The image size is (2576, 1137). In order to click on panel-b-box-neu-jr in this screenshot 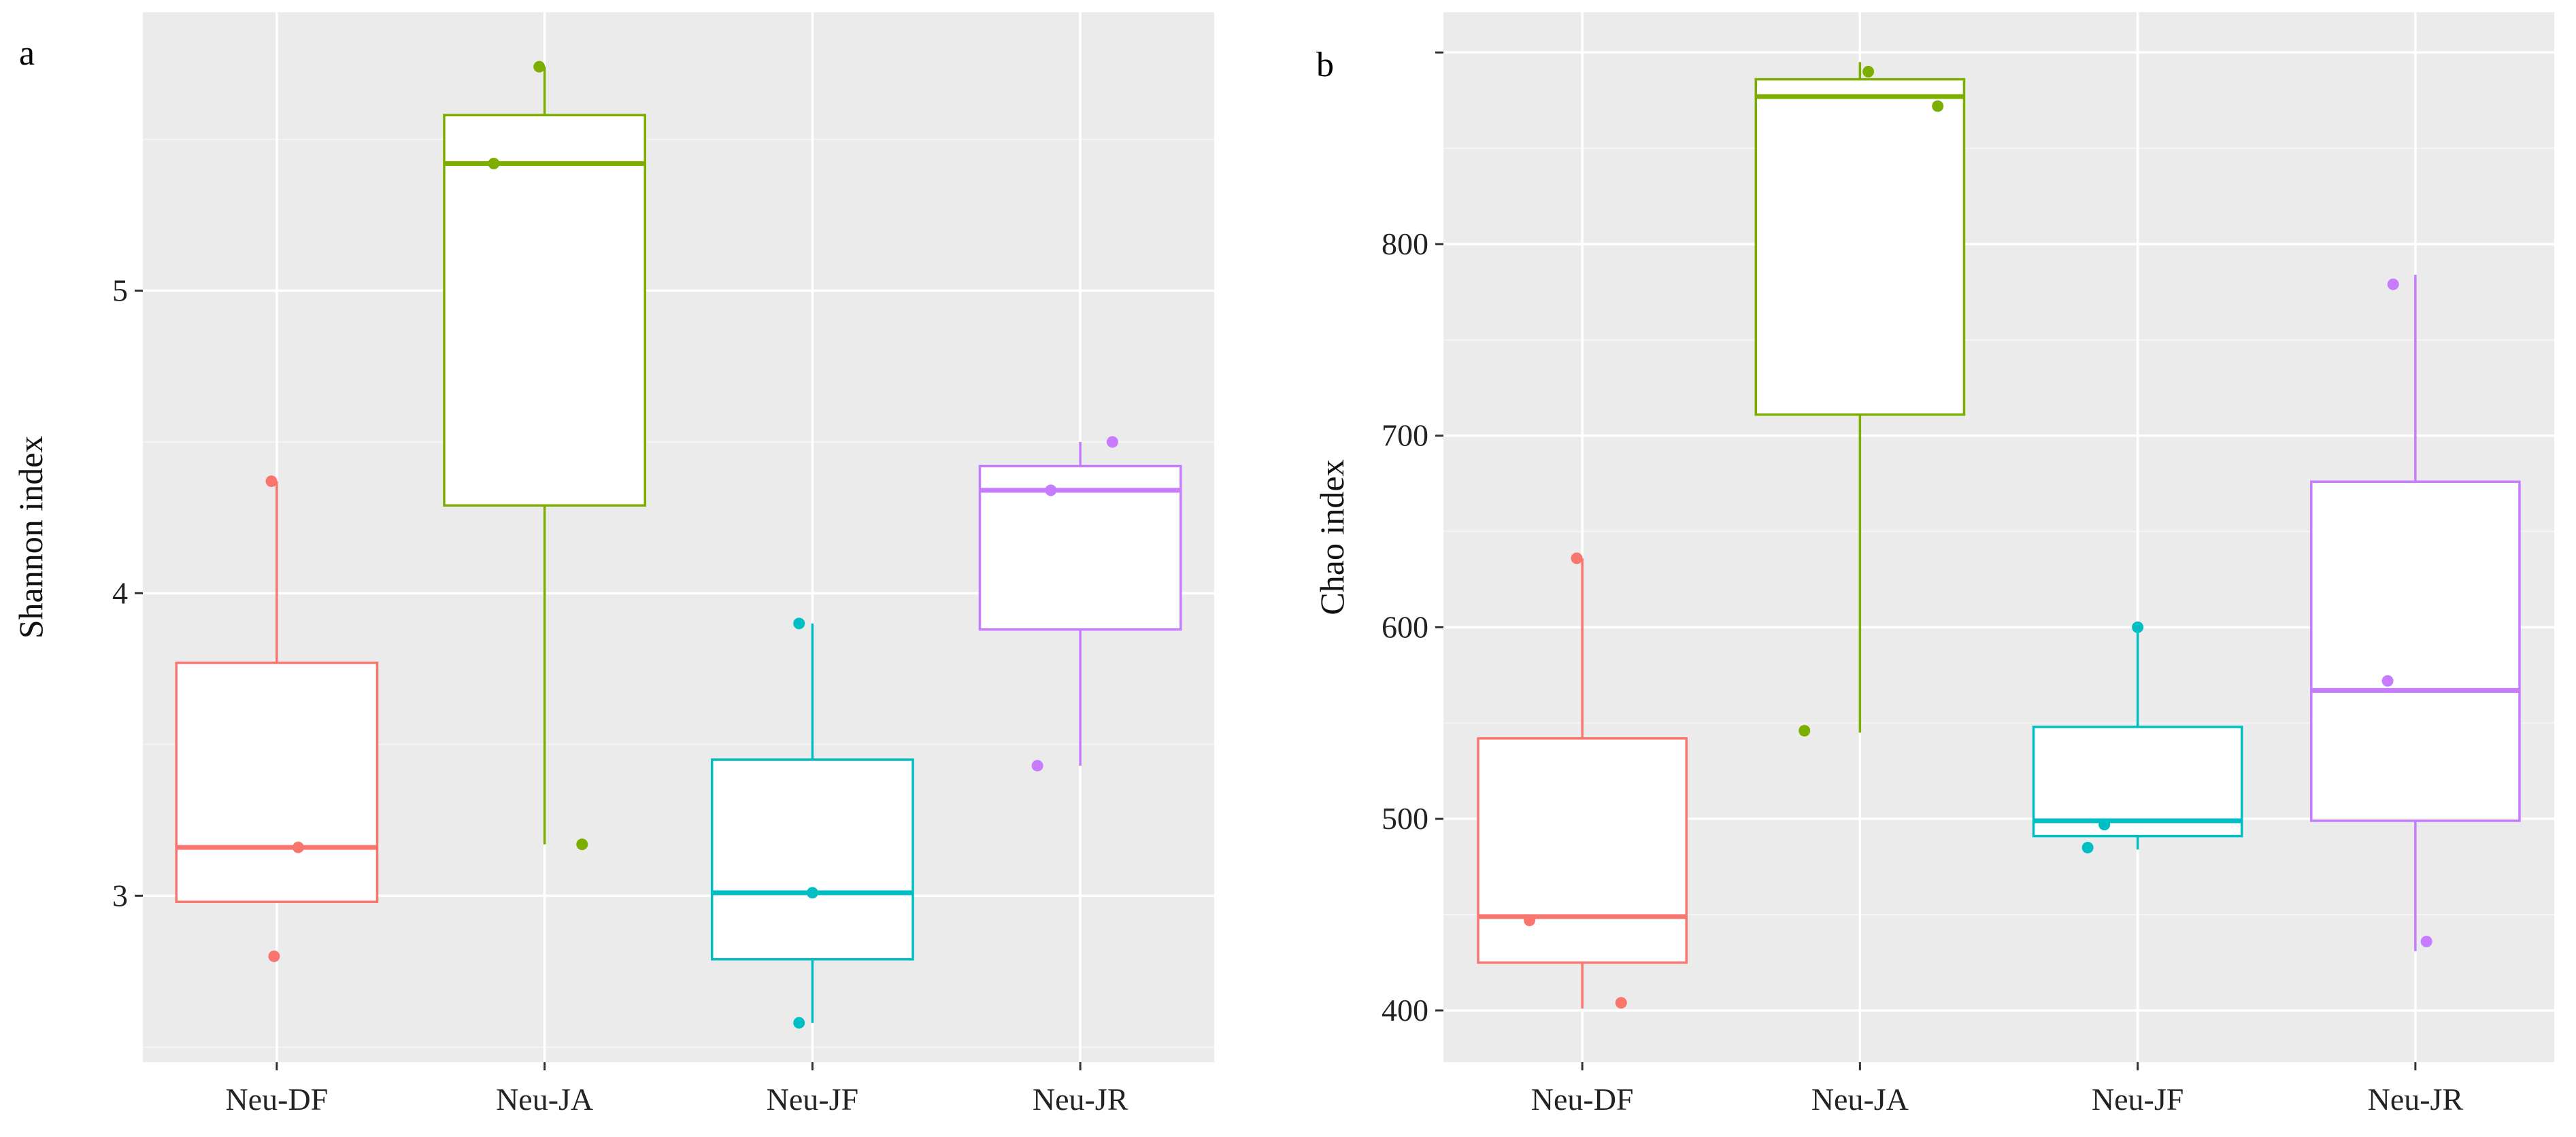, I will do `click(2415, 613)`.